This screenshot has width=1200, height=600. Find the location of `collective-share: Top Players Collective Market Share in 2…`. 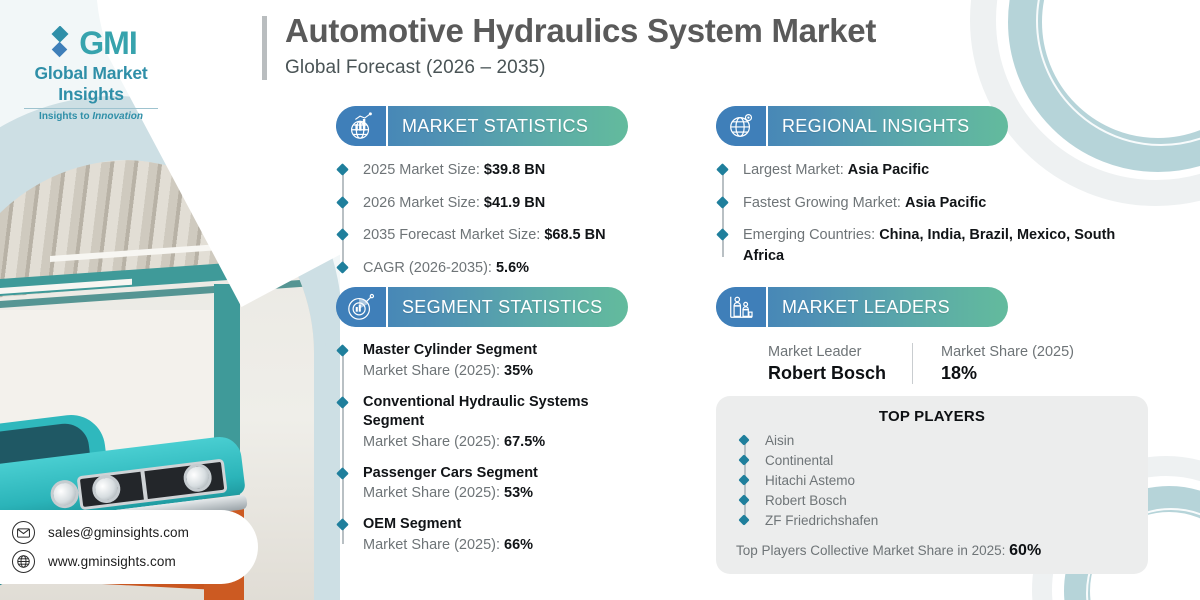

collective-share: Top Players Collective Market Share in 2… is located at coordinates (932, 551).